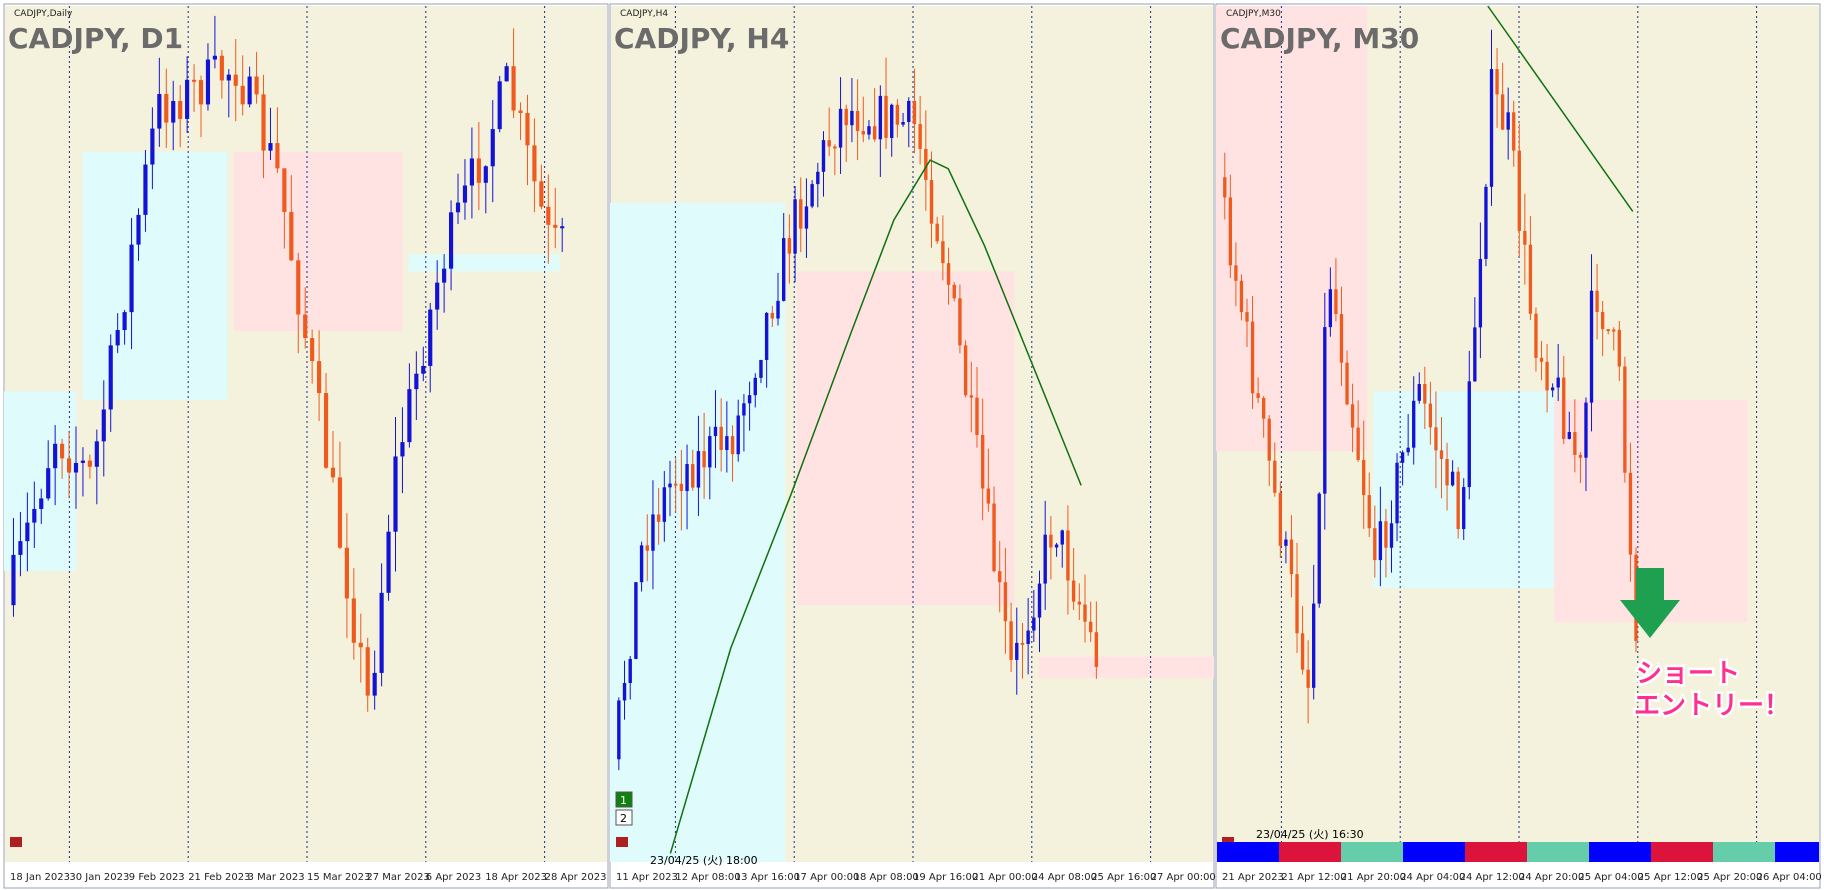  What do you see at coordinates (1712, 706) in the screenshot?
I see `annotation: エントリー！` at bounding box center [1712, 706].